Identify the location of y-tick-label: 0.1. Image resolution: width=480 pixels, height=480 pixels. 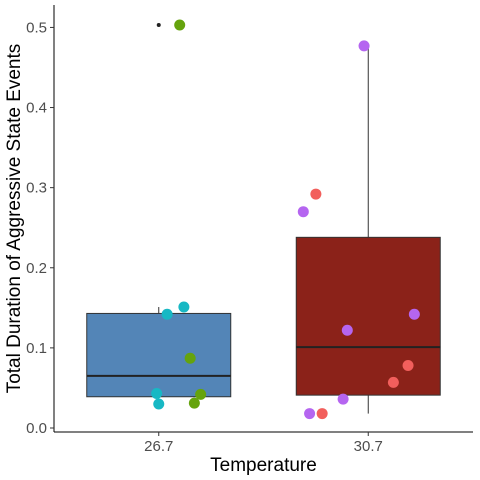
(36, 348).